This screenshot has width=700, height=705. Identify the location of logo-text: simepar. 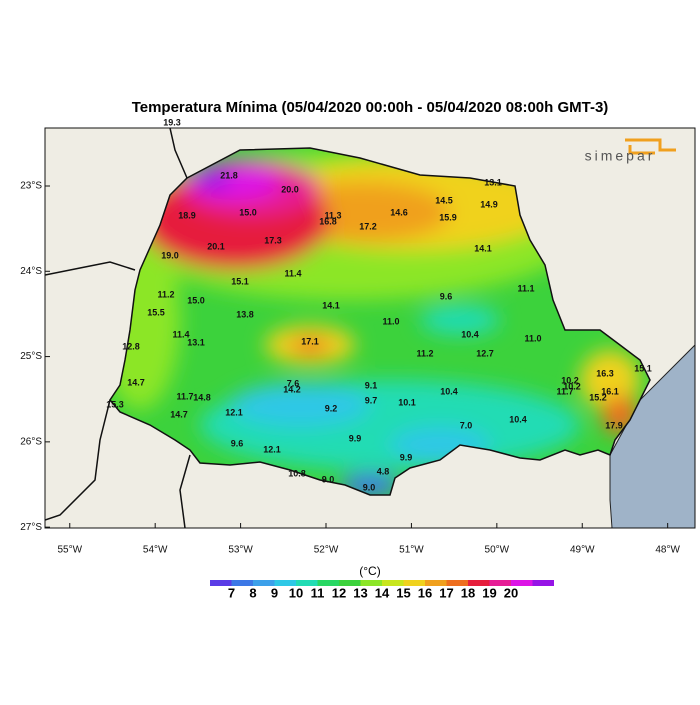
(620, 156).